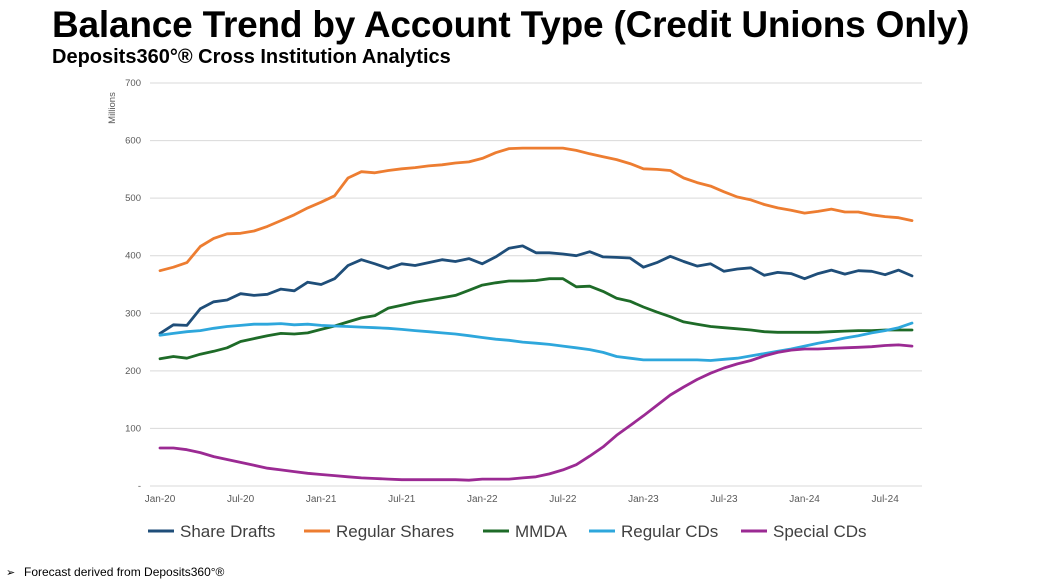 The width and height of the screenshot is (1041, 585). I want to click on y-tick-label: 300, so click(133, 313).